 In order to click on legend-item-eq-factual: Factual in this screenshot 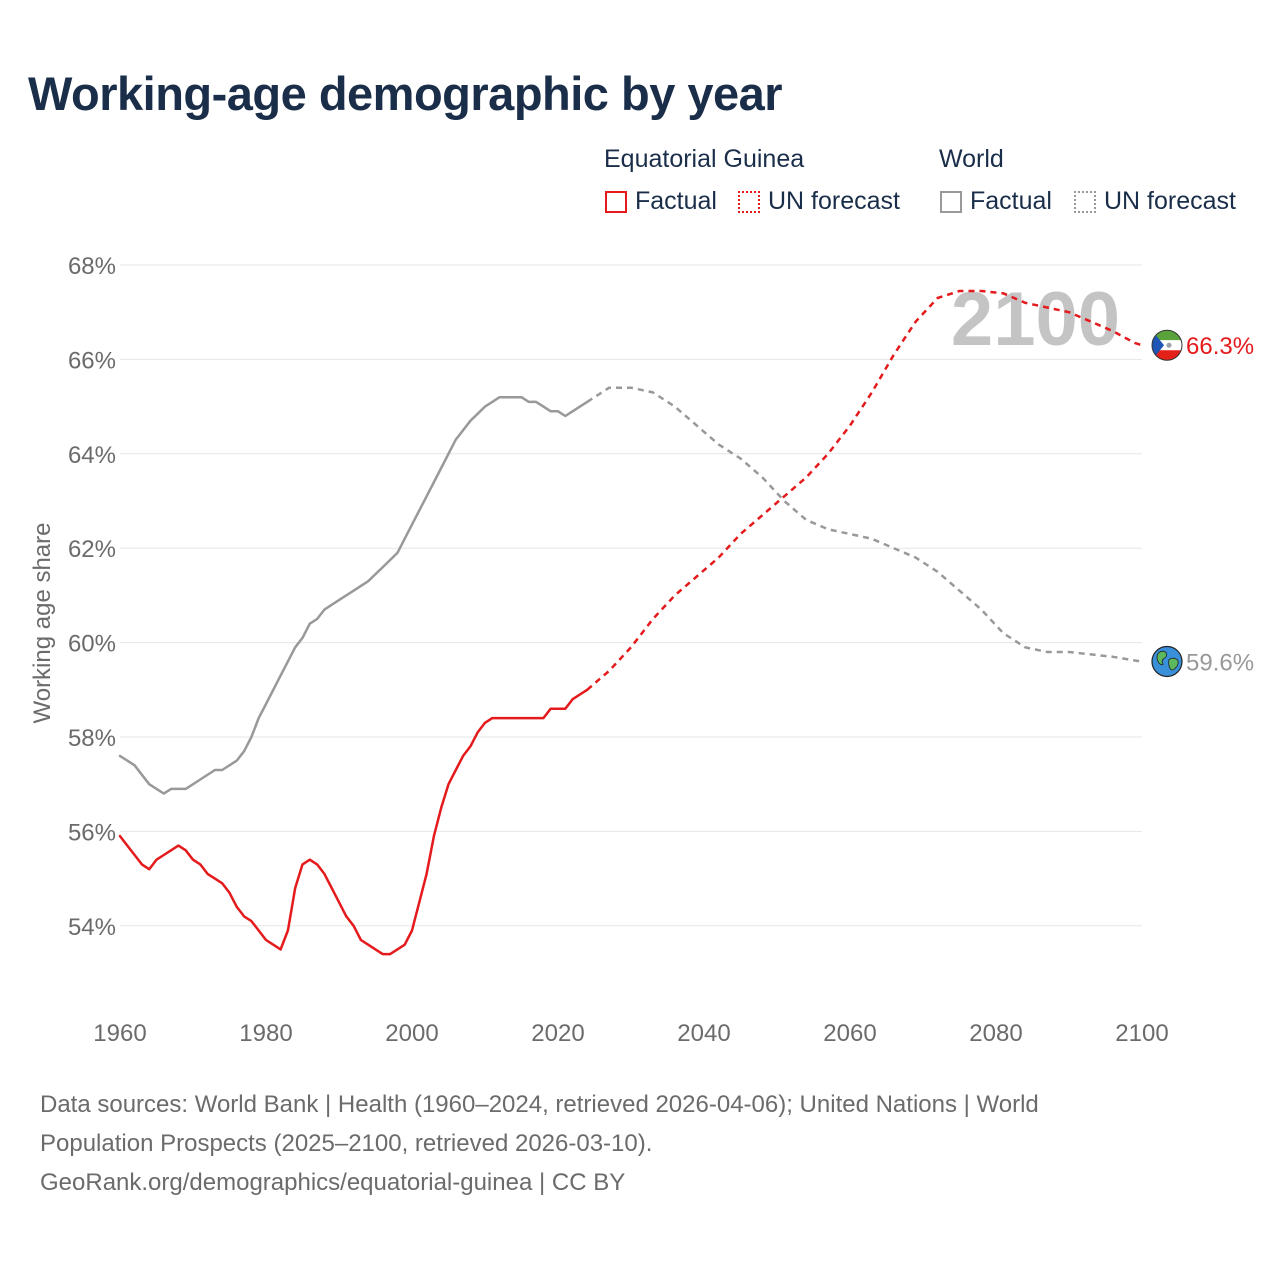, I will do `click(661, 201)`.